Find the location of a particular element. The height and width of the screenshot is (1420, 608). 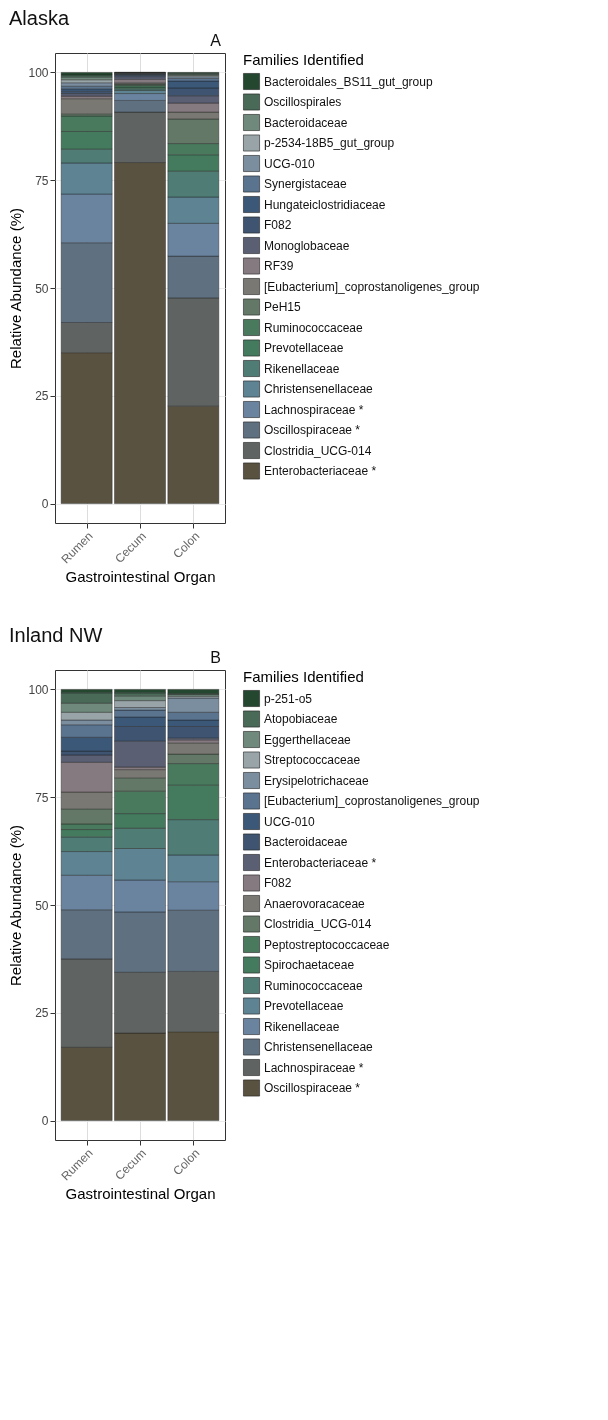

legend-label: Synergistaceae is located at coordinates (306, 184).